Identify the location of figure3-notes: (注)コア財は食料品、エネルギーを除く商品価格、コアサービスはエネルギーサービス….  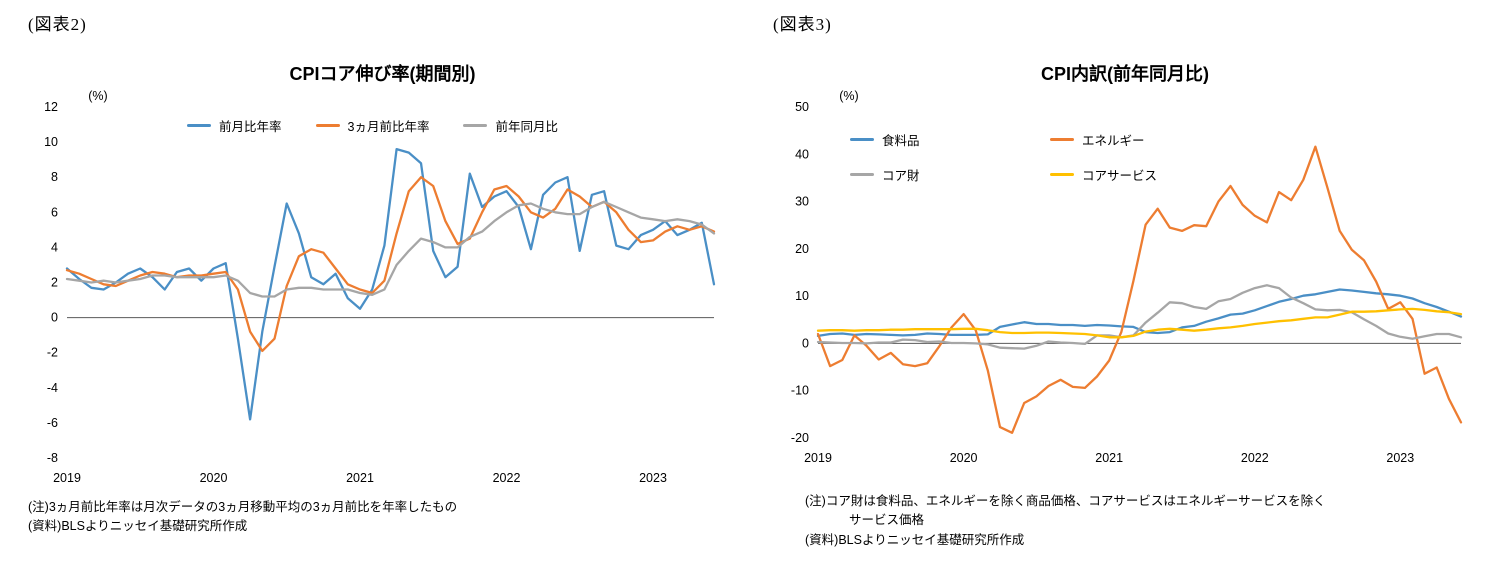
(1065, 521).